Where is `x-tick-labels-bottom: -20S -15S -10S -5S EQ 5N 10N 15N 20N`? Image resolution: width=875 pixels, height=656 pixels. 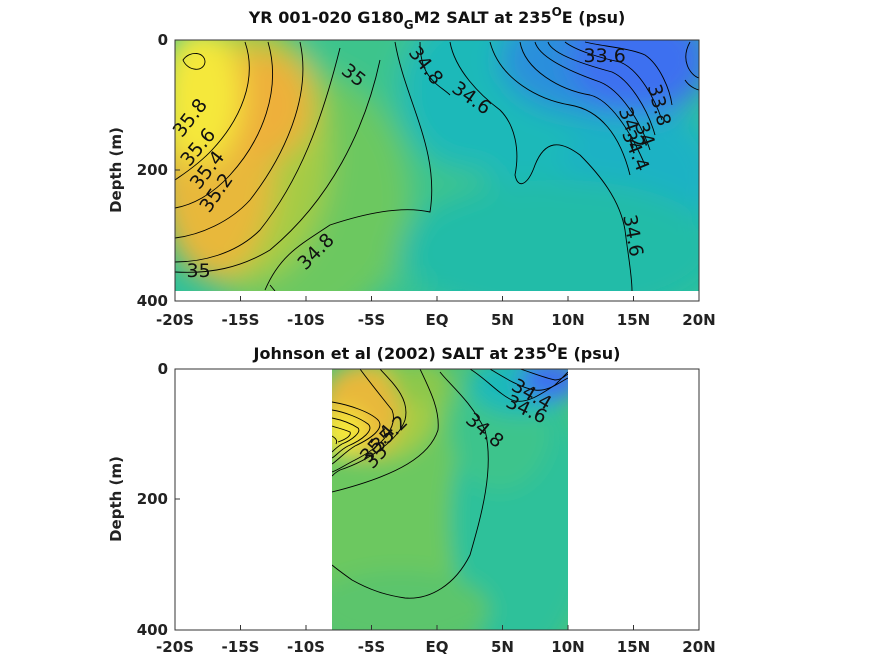 x-tick-labels-bottom: -20S -15S -10S -5S EQ 5N 10N 15N 20N is located at coordinates (436, 647).